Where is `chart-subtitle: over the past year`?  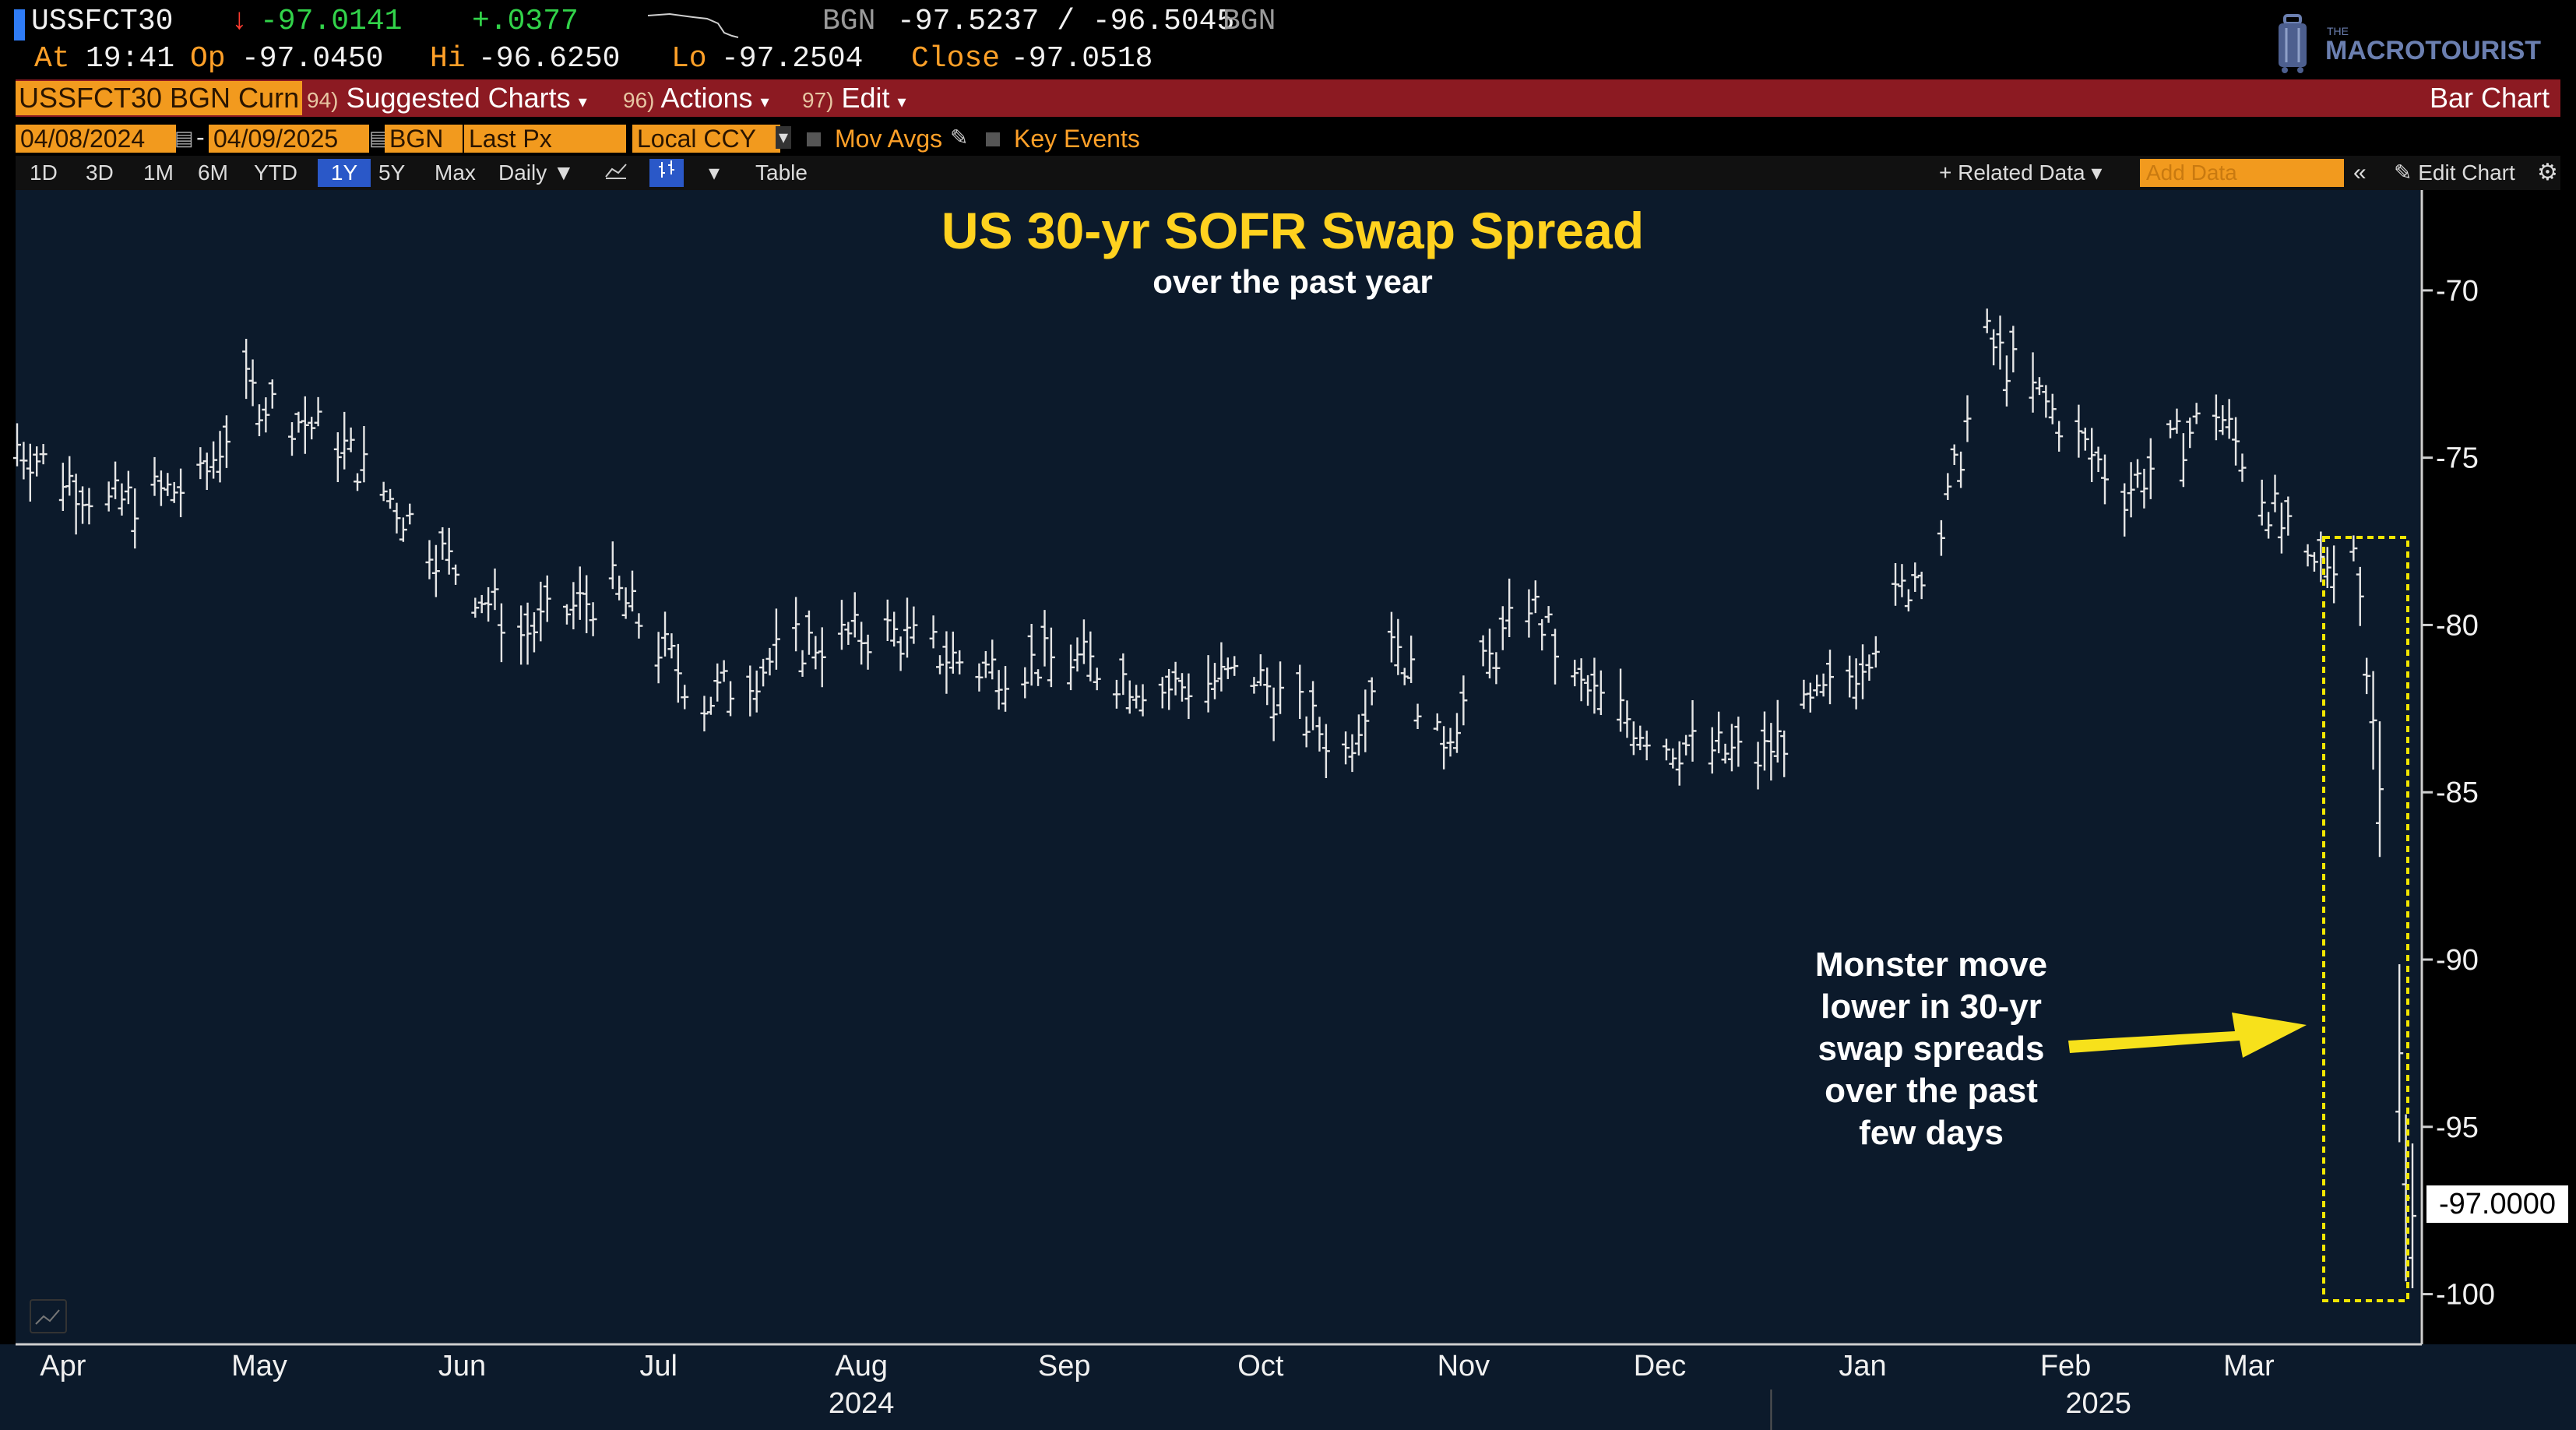 chart-subtitle: over the past year is located at coordinates (1293, 281).